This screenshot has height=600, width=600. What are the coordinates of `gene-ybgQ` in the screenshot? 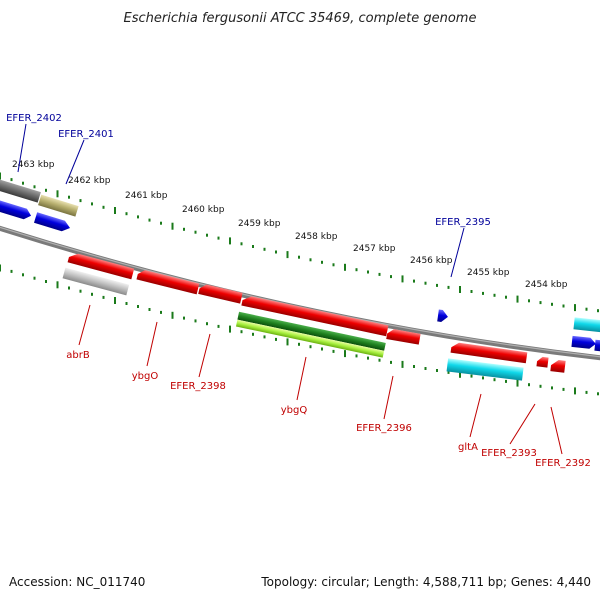 It's located at (310, 334).